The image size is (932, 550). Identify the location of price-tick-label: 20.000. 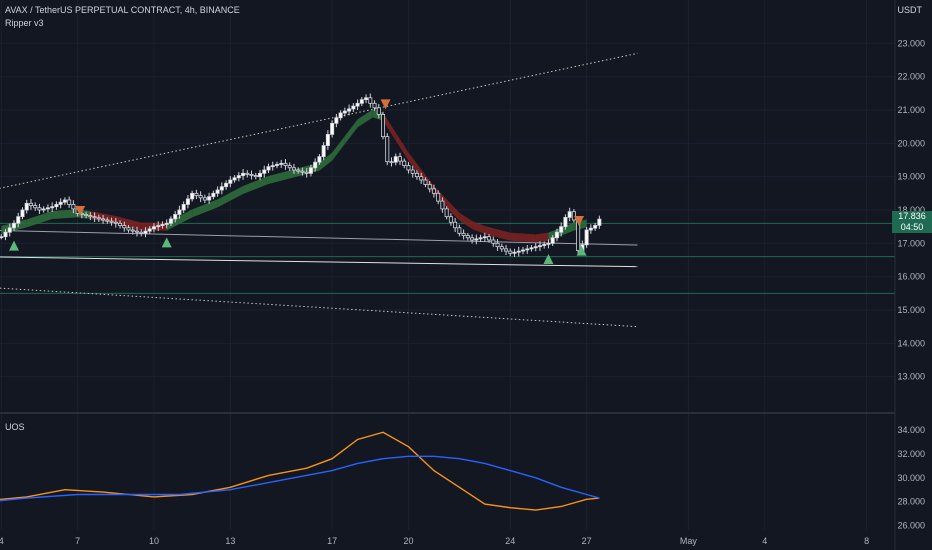
(911, 143).